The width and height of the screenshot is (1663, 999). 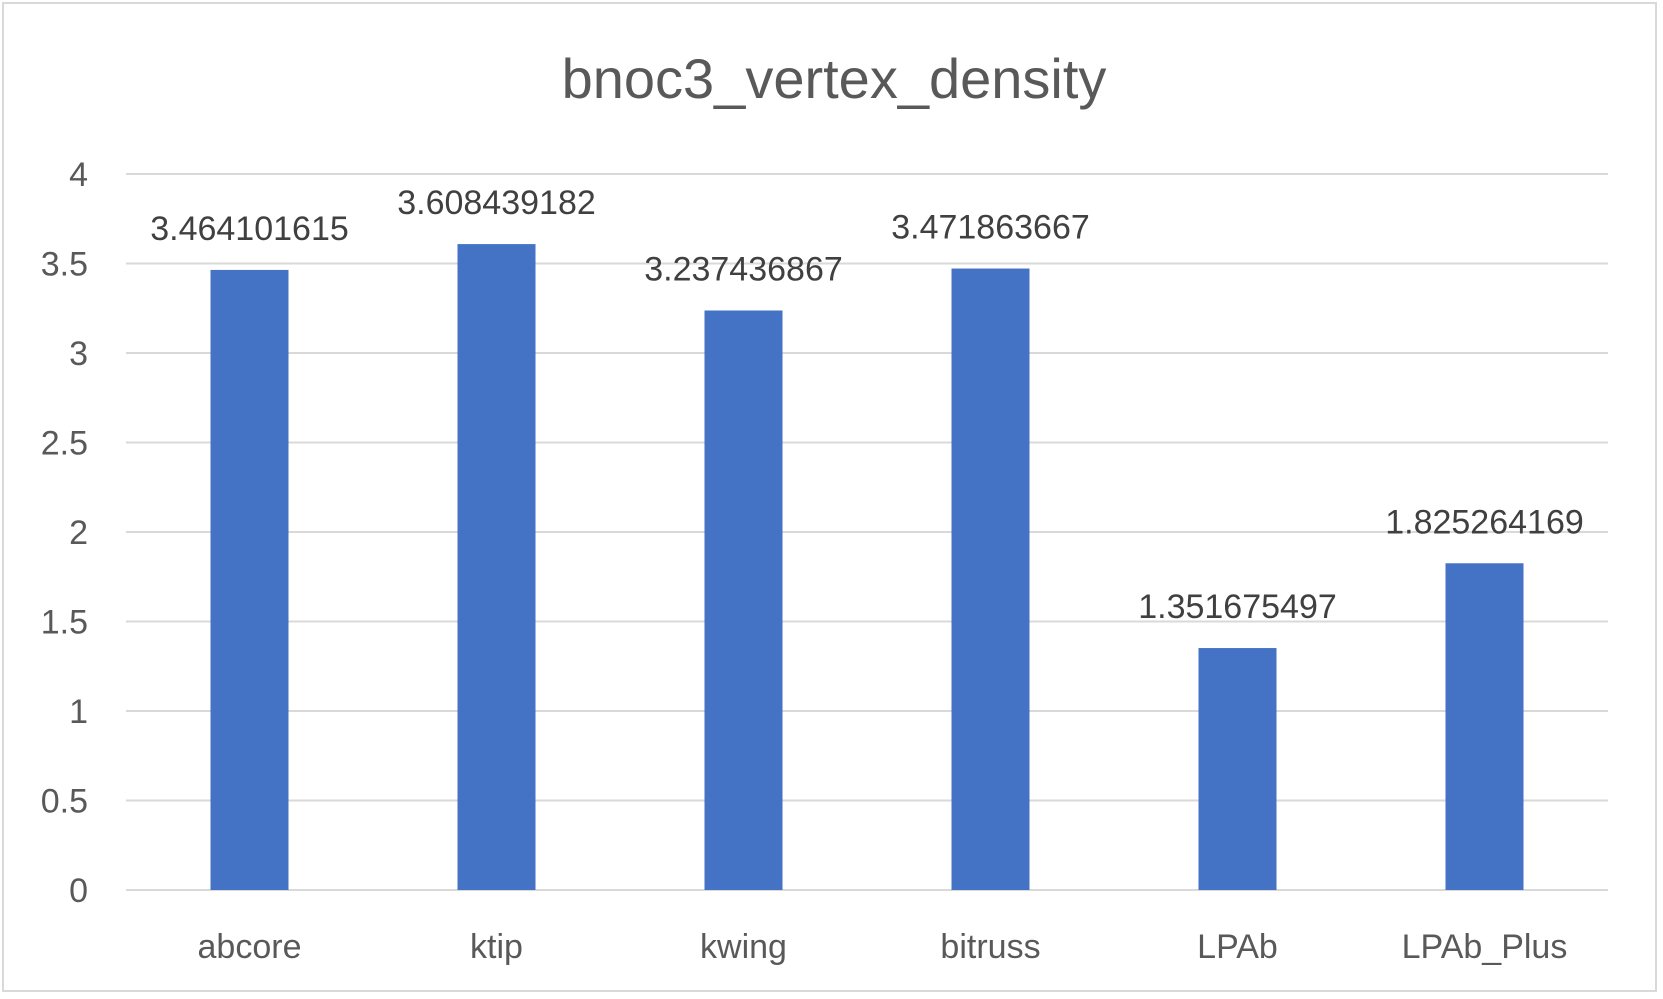 What do you see at coordinates (743, 600) in the screenshot?
I see `bar-kwing` at bounding box center [743, 600].